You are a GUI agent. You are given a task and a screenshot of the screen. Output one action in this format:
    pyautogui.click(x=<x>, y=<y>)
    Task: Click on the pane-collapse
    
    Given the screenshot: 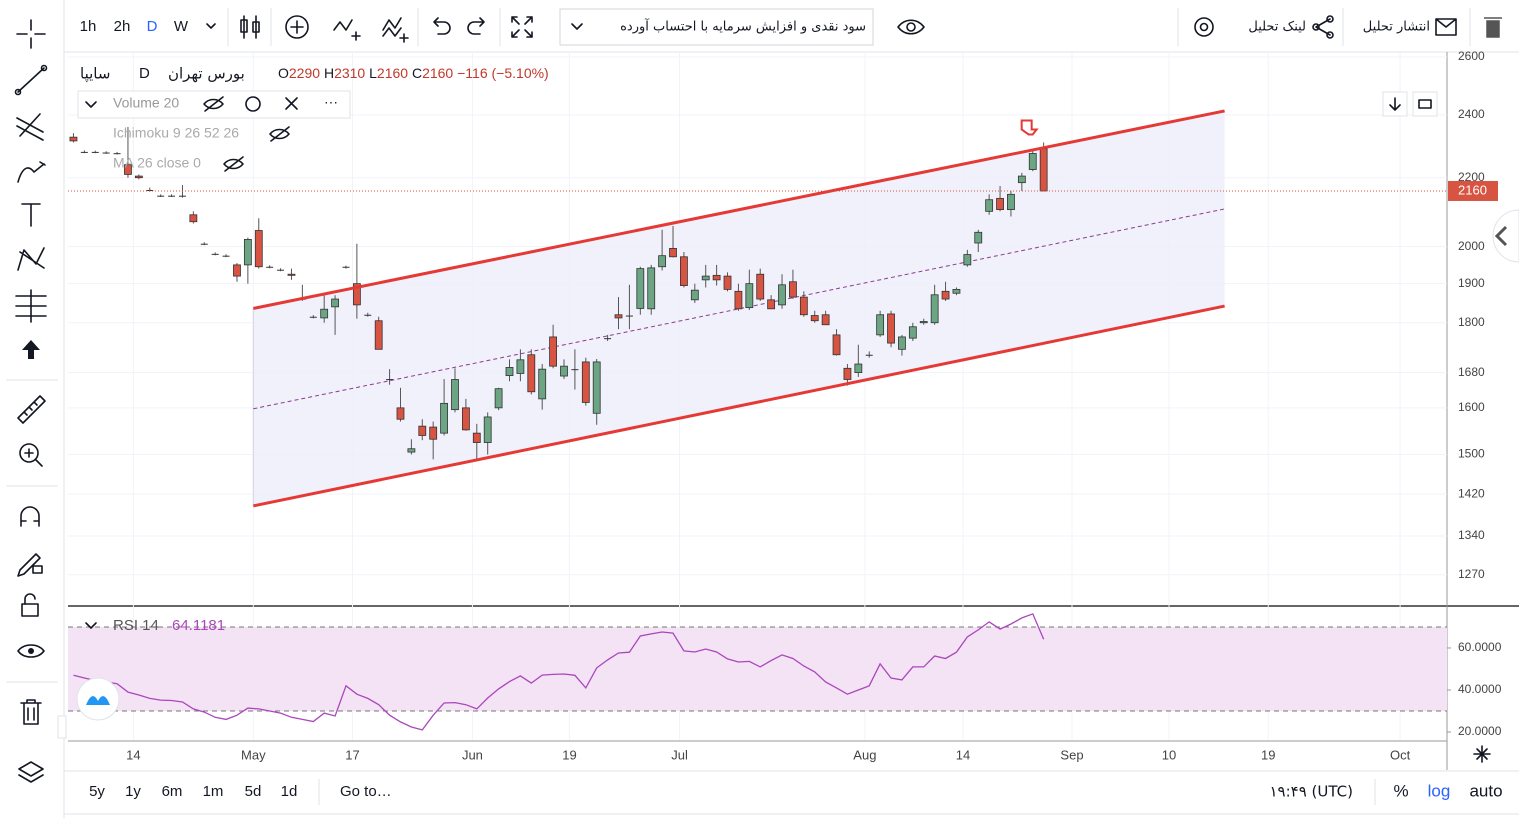 What is the action you would take?
    pyautogui.click(x=62, y=727)
    